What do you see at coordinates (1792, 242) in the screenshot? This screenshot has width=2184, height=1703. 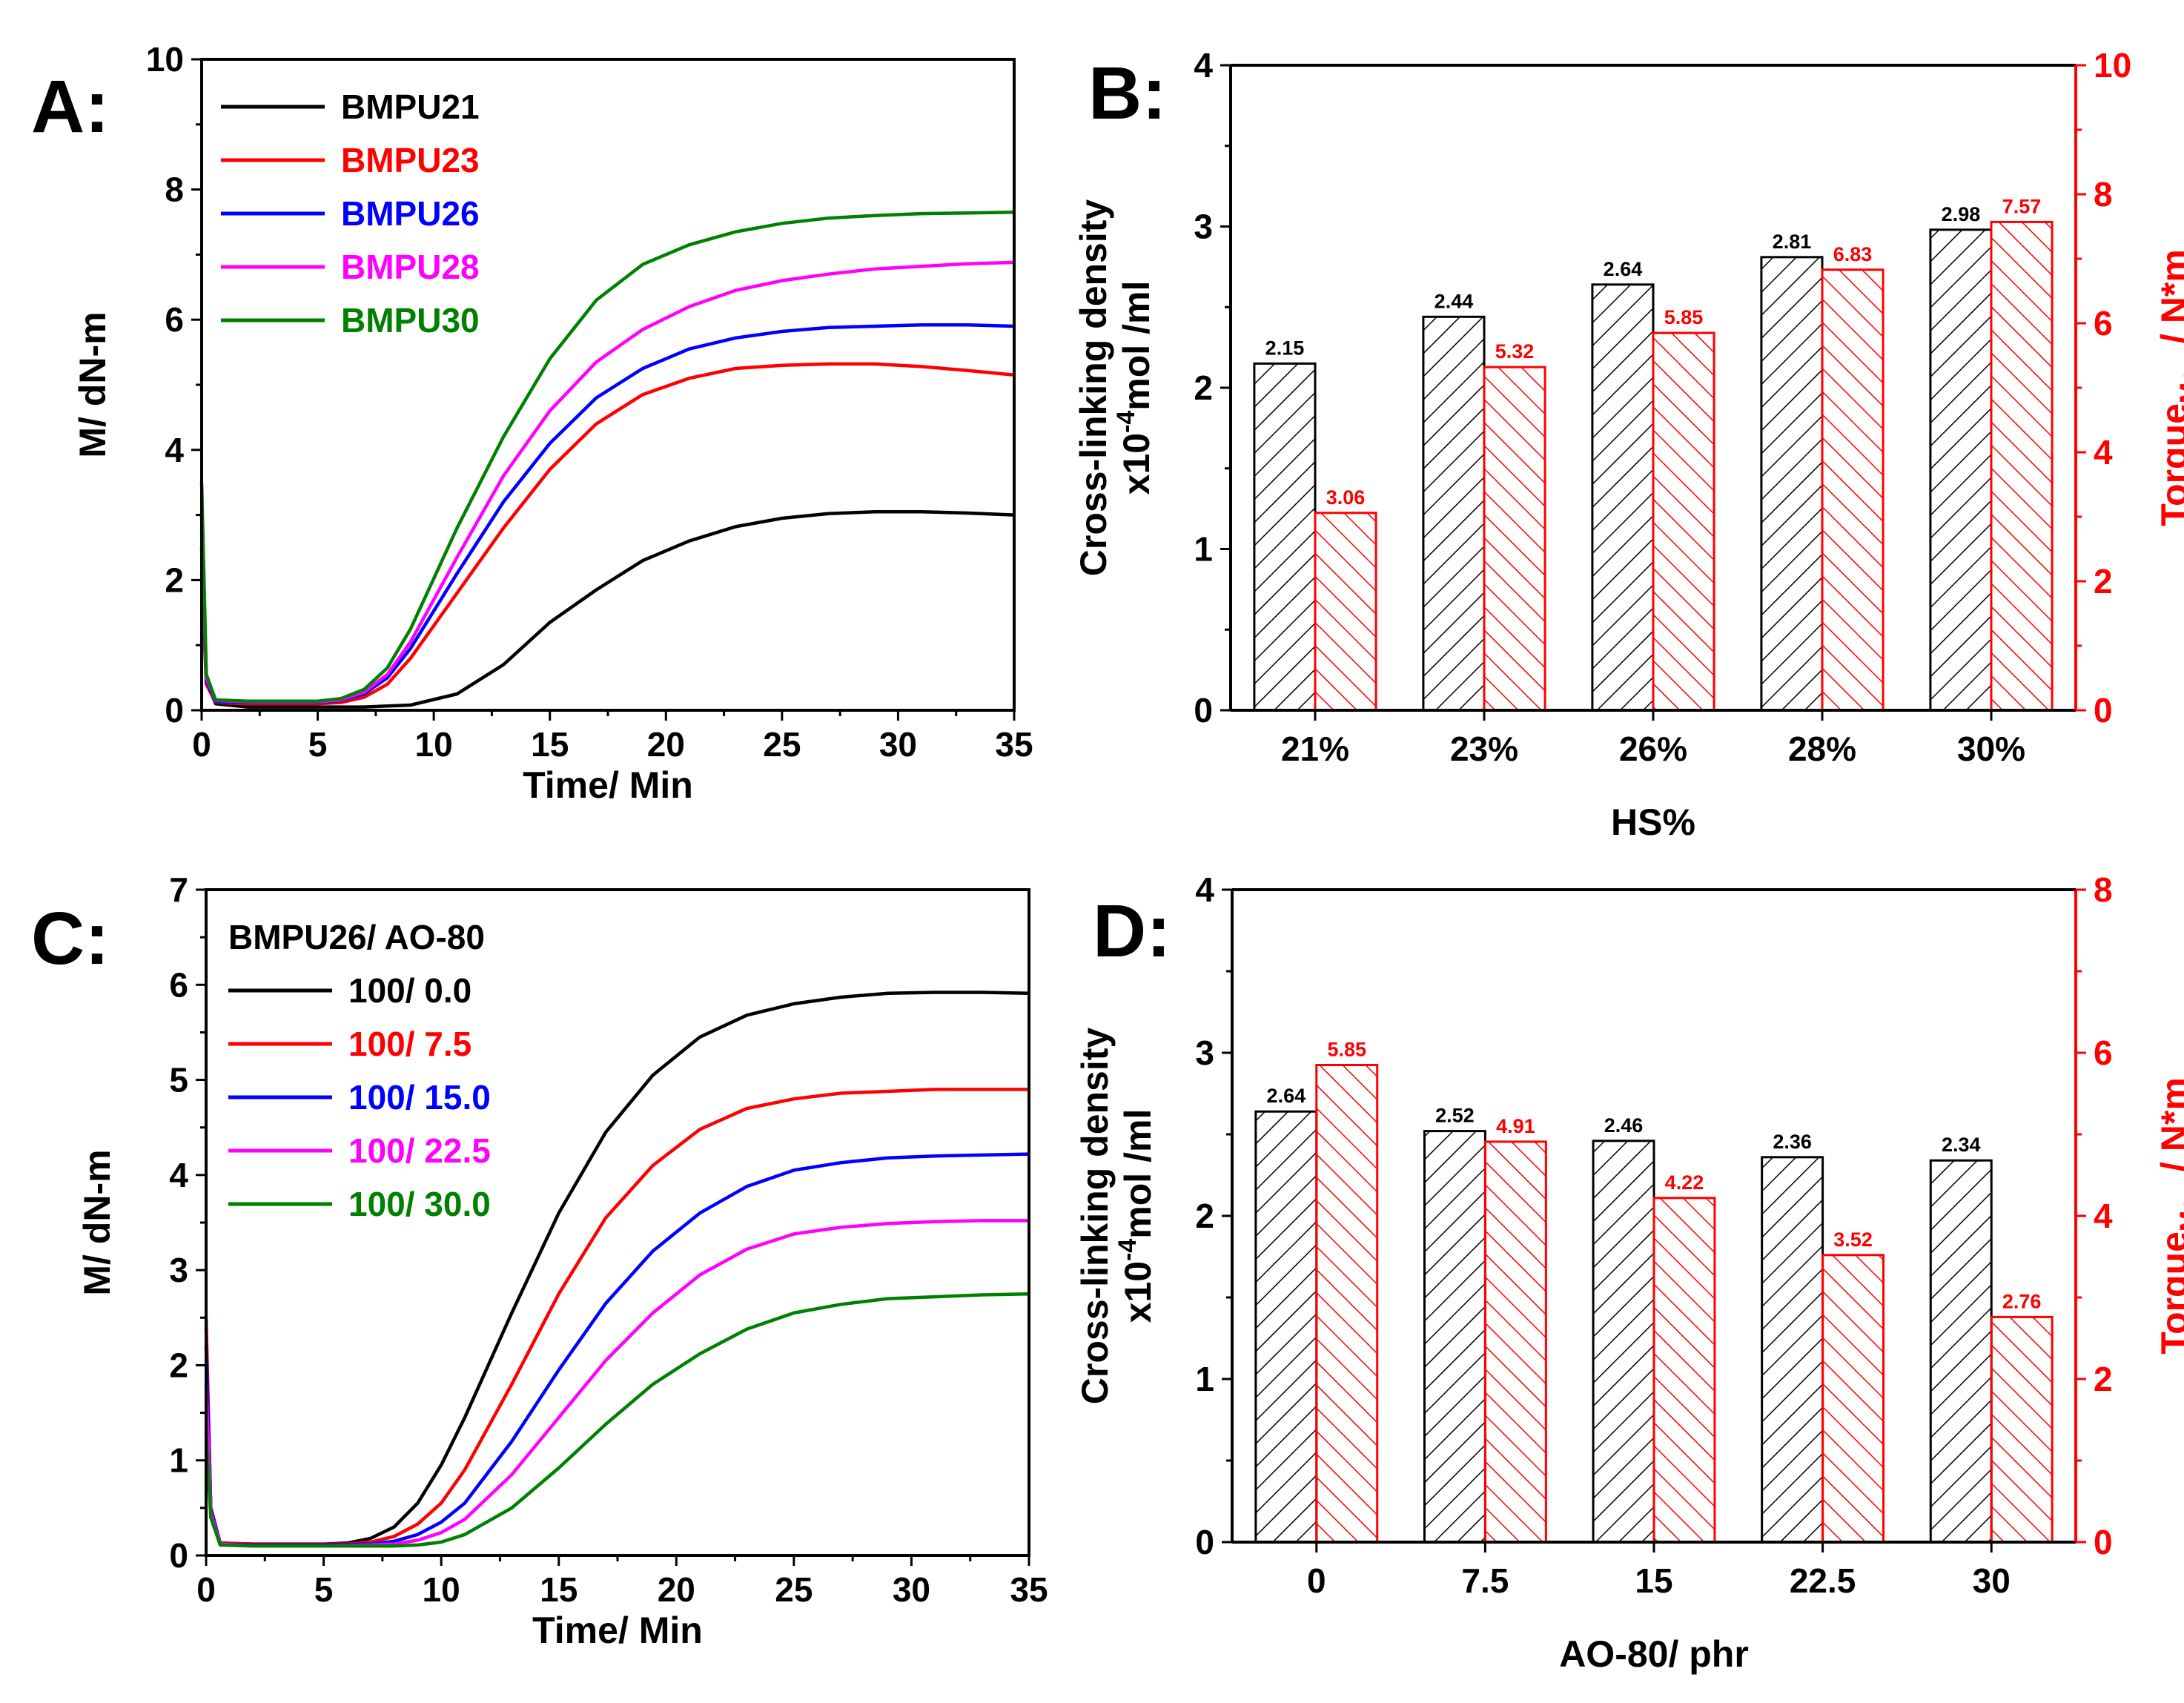 I see `bar-value-label: 2.81` at bounding box center [1792, 242].